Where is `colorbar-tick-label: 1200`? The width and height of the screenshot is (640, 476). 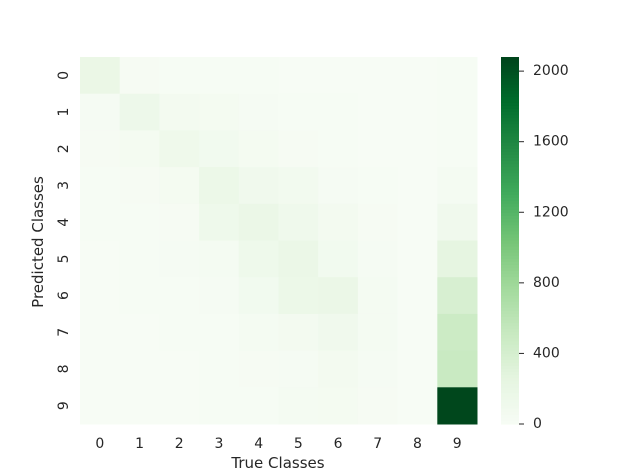
colorbar-tick-label: 1200 is located at coordinates (551, 212).